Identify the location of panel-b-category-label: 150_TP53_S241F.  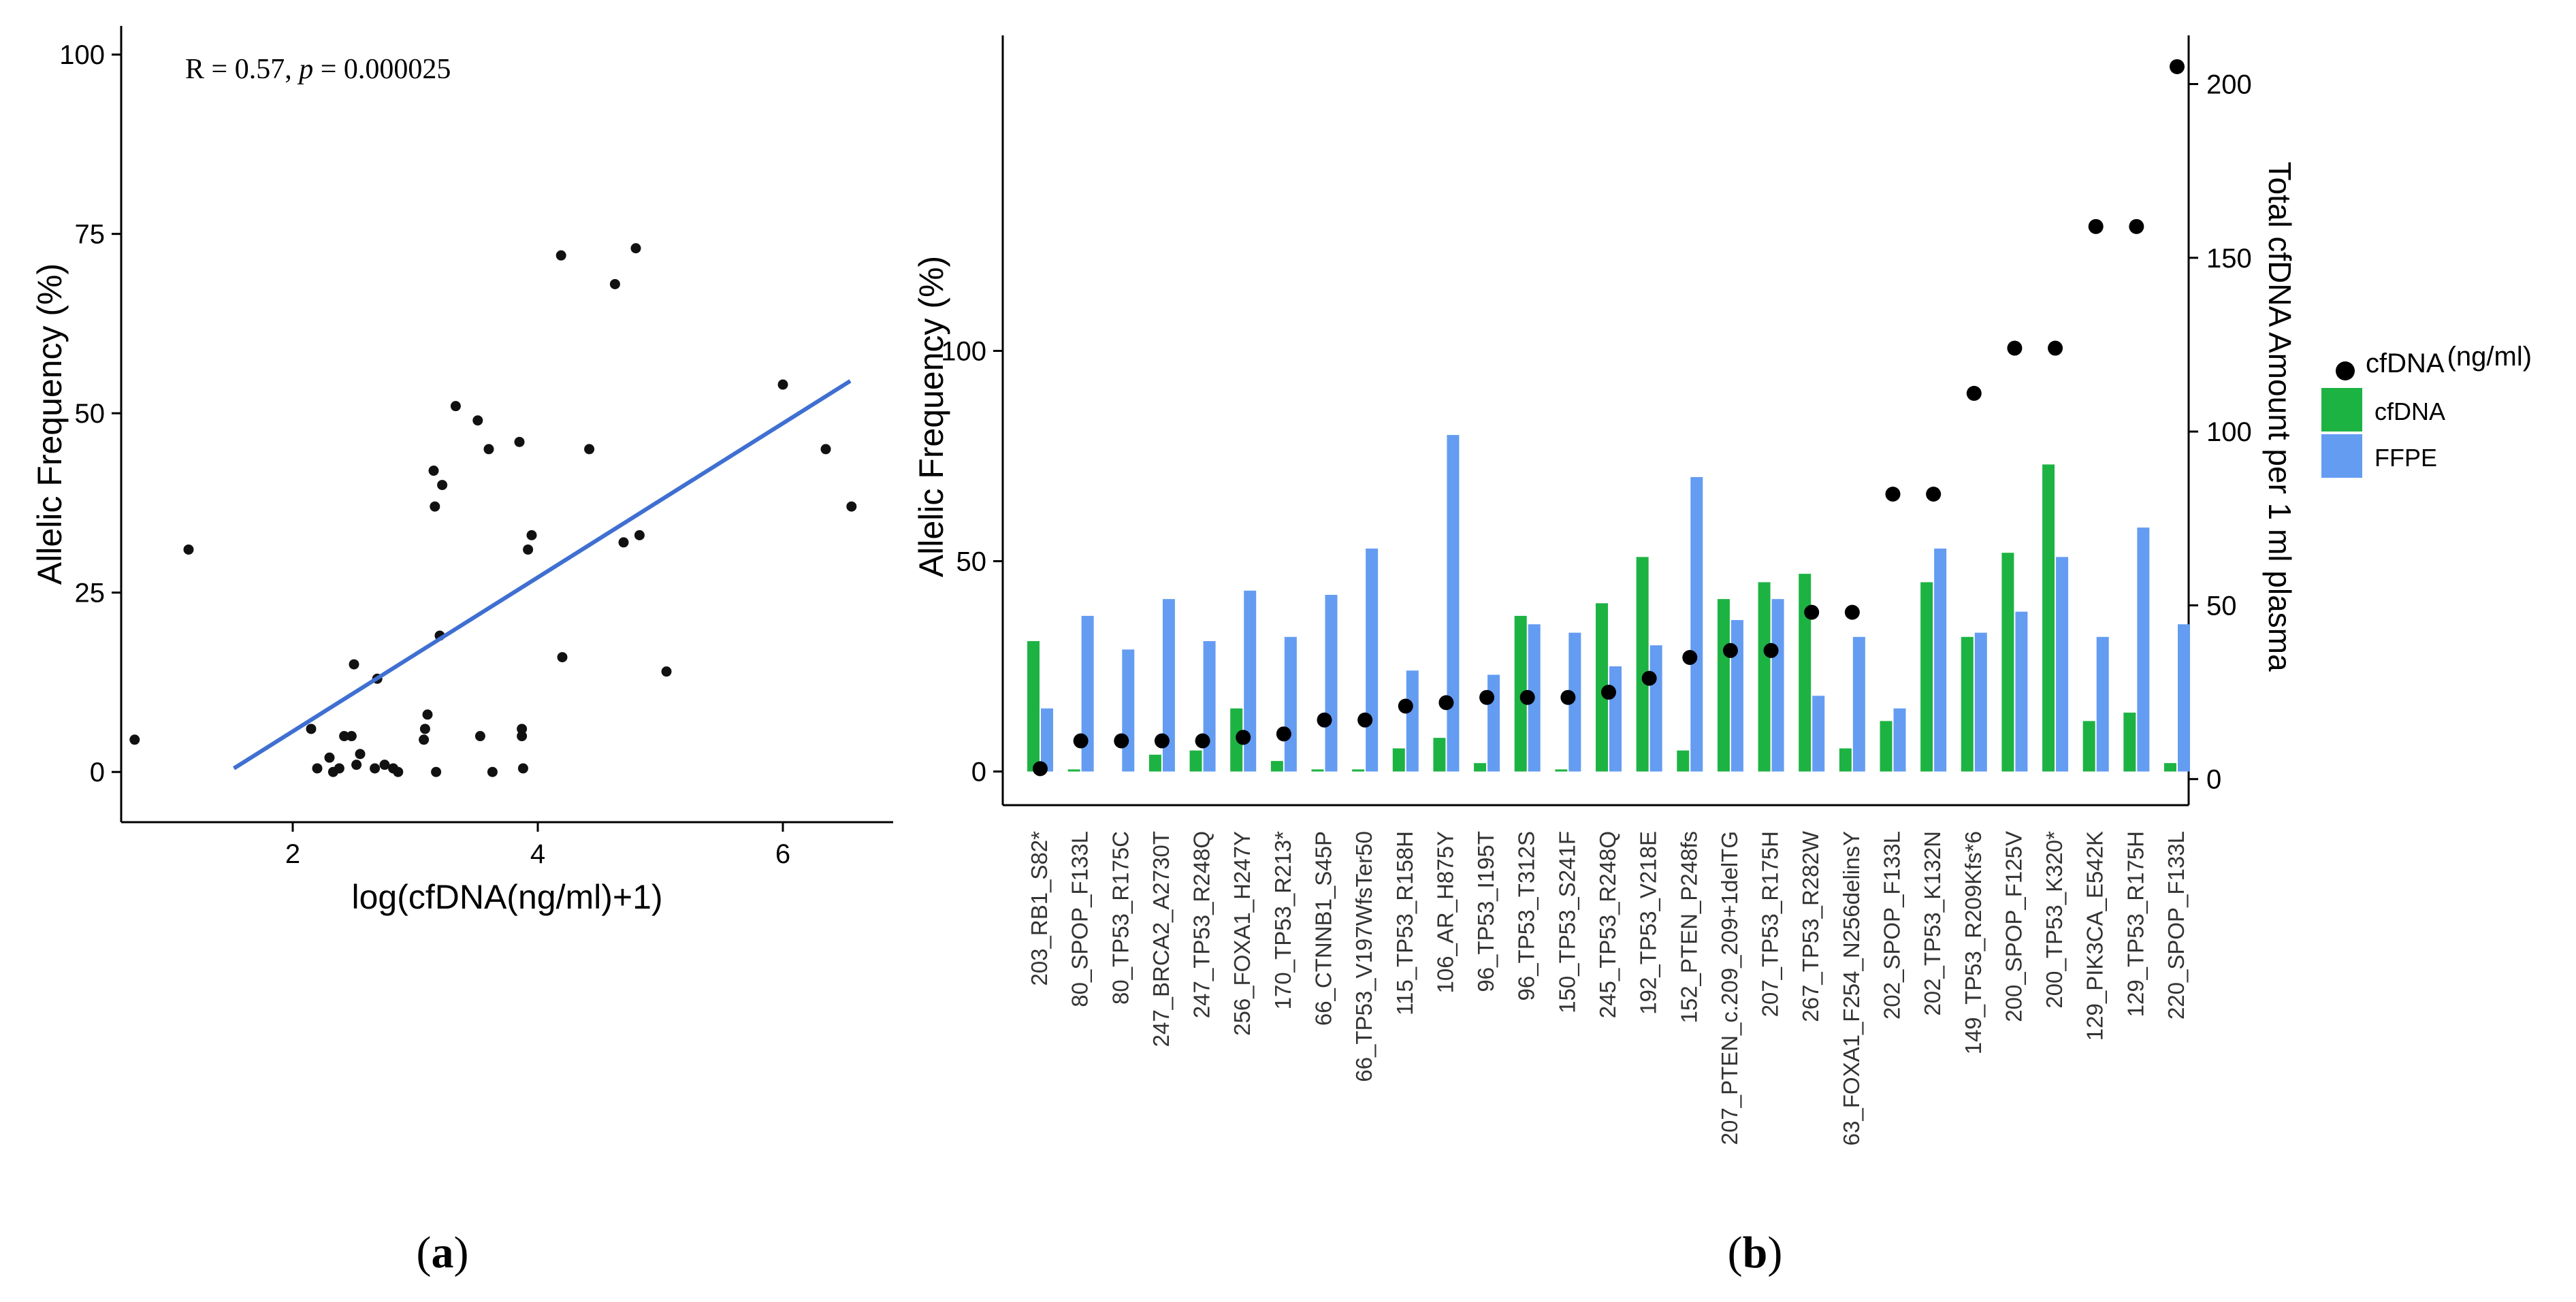
(1567, 922).